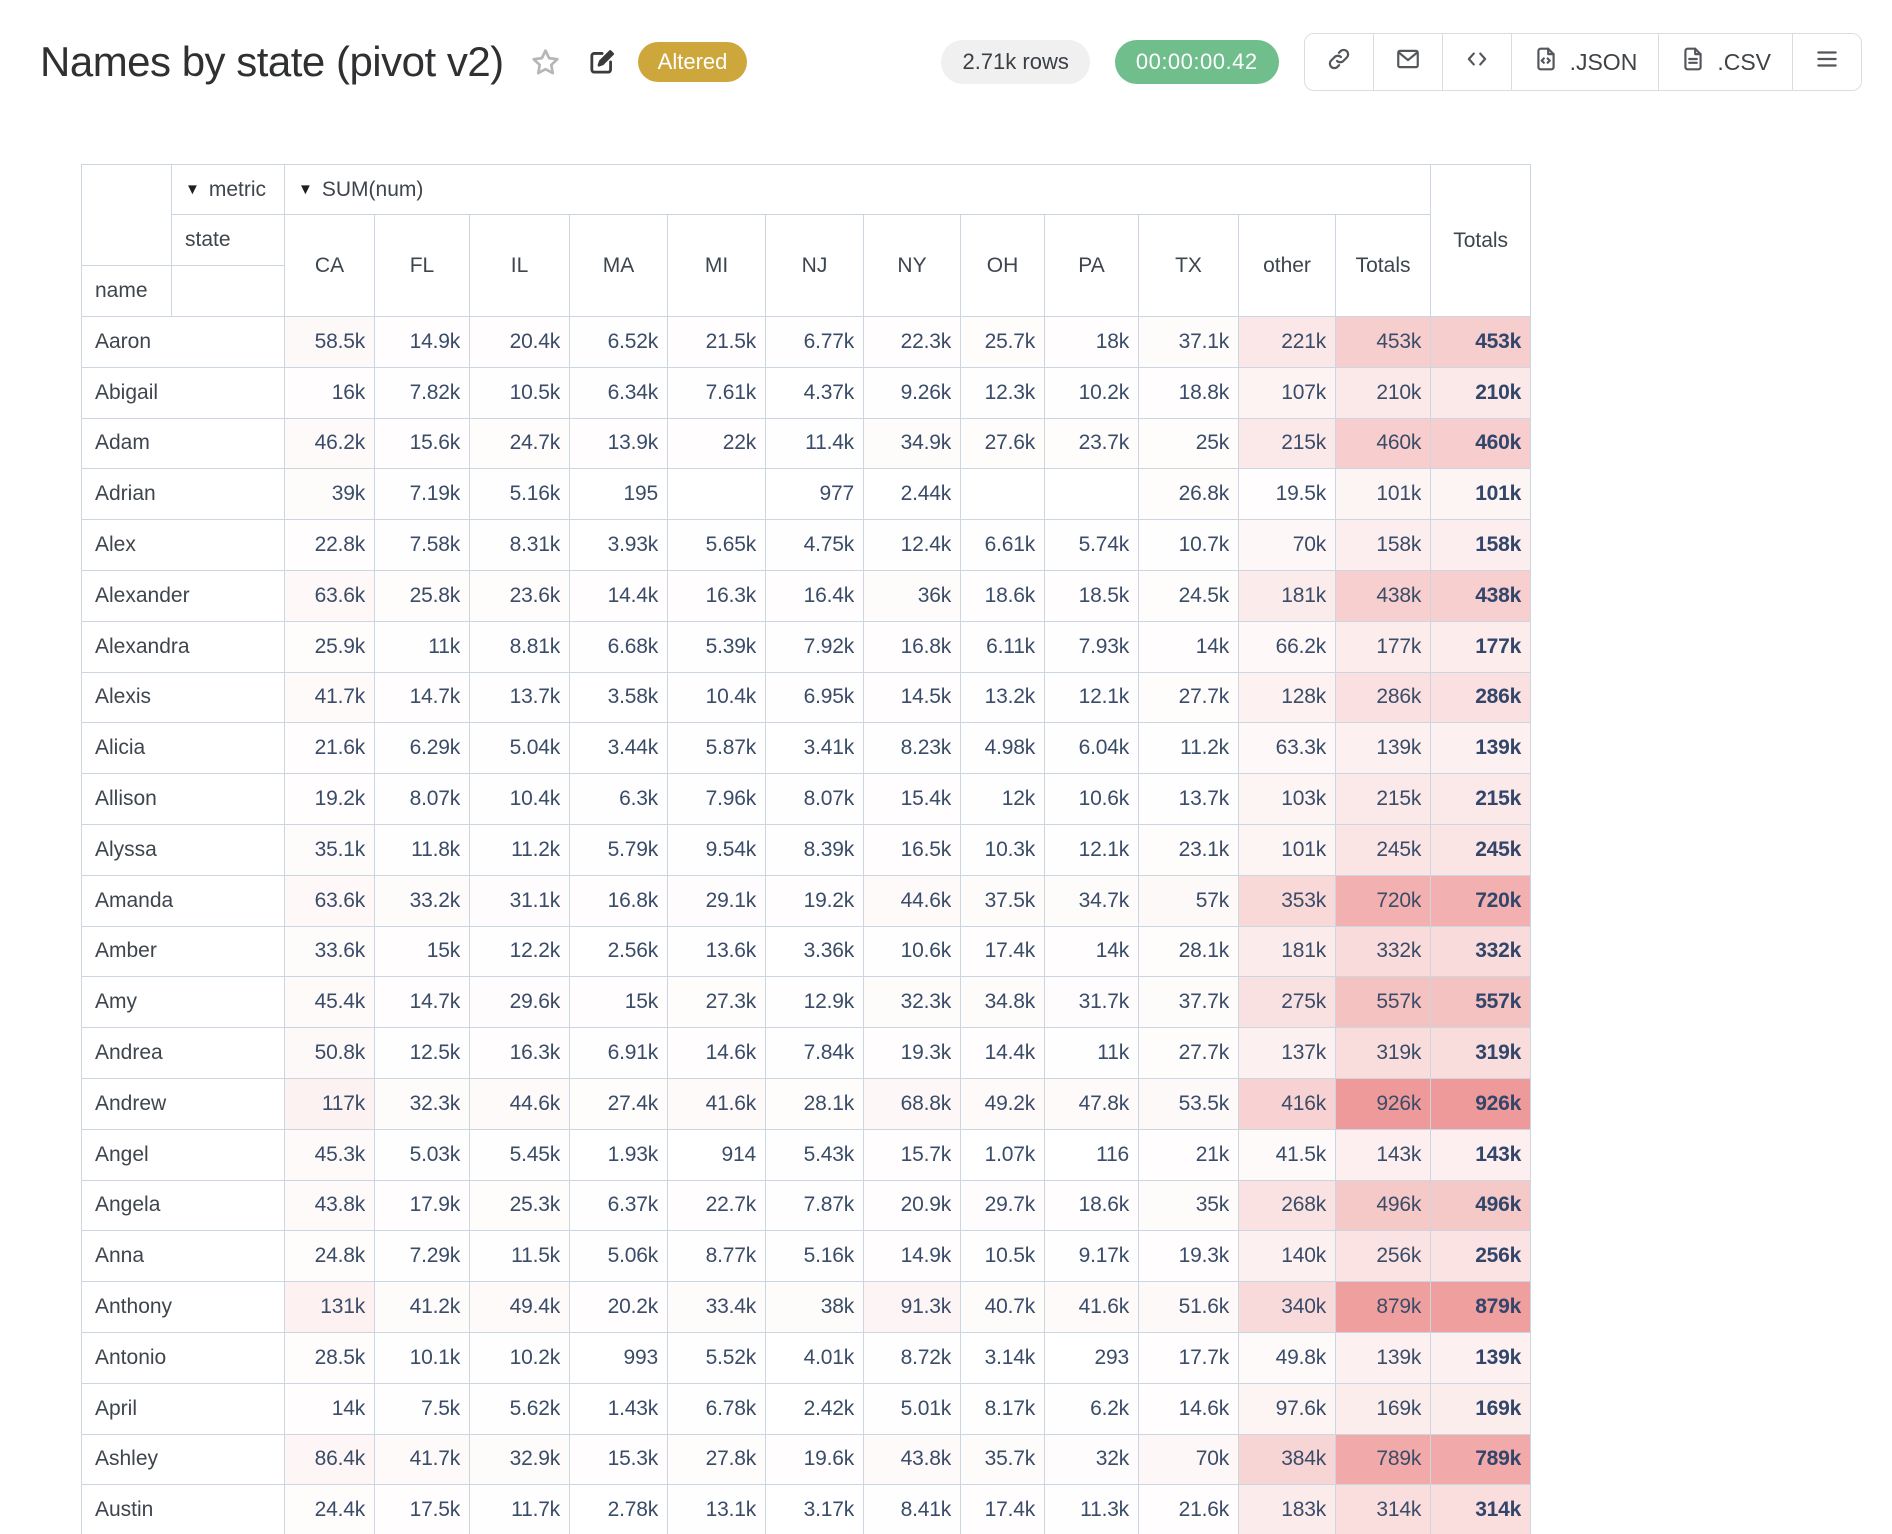 The width and height of the screenshot is (1892, 1534). I want to click on value-cell: 25k, so click(1188, 443).